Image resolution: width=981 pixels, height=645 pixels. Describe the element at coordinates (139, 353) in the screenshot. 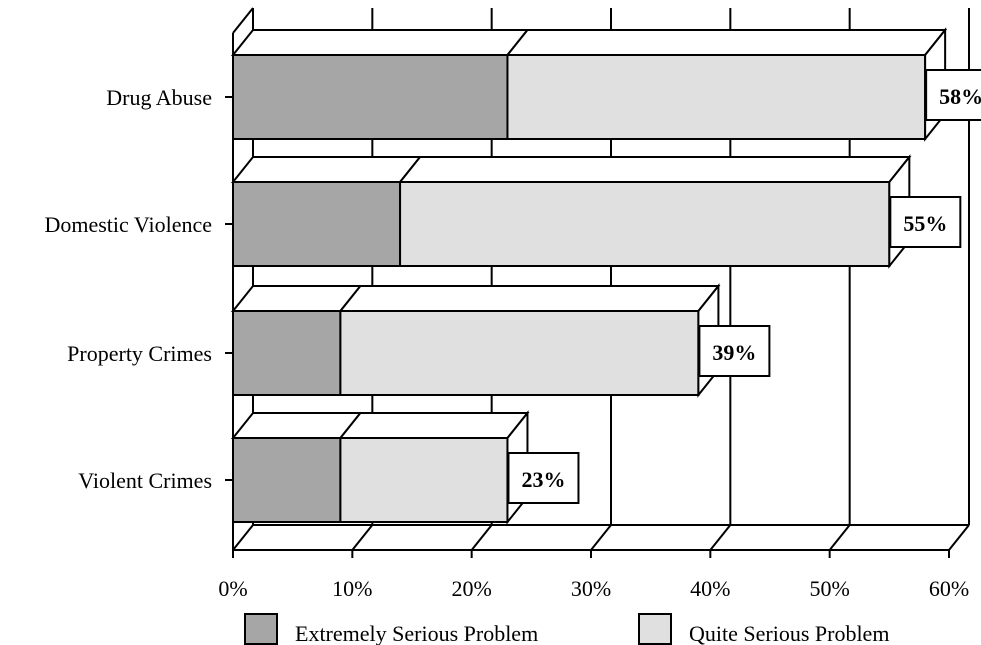

I see `category-label: Property Crimes` at that location.